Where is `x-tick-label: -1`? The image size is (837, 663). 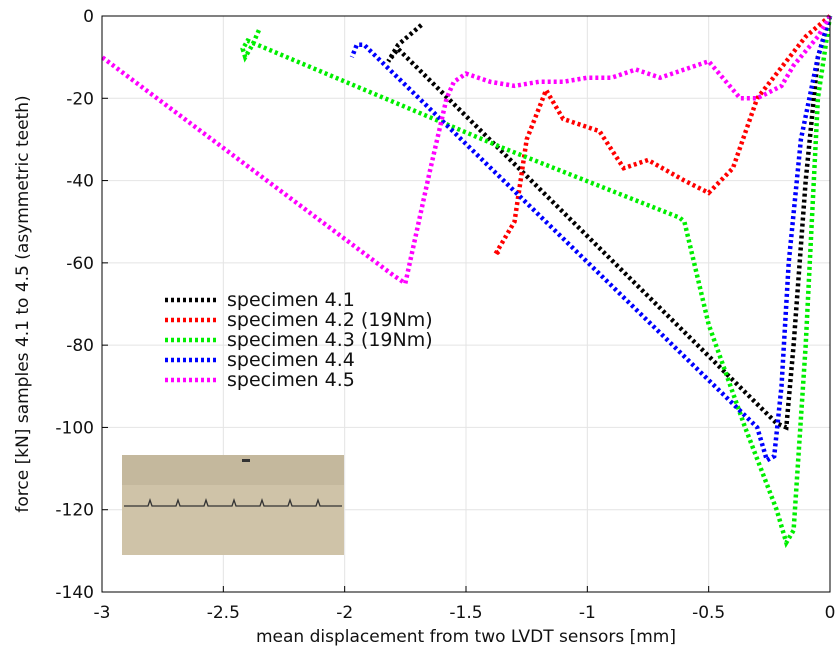 x-tick-label: -1 is located at coordinates (587, 613).